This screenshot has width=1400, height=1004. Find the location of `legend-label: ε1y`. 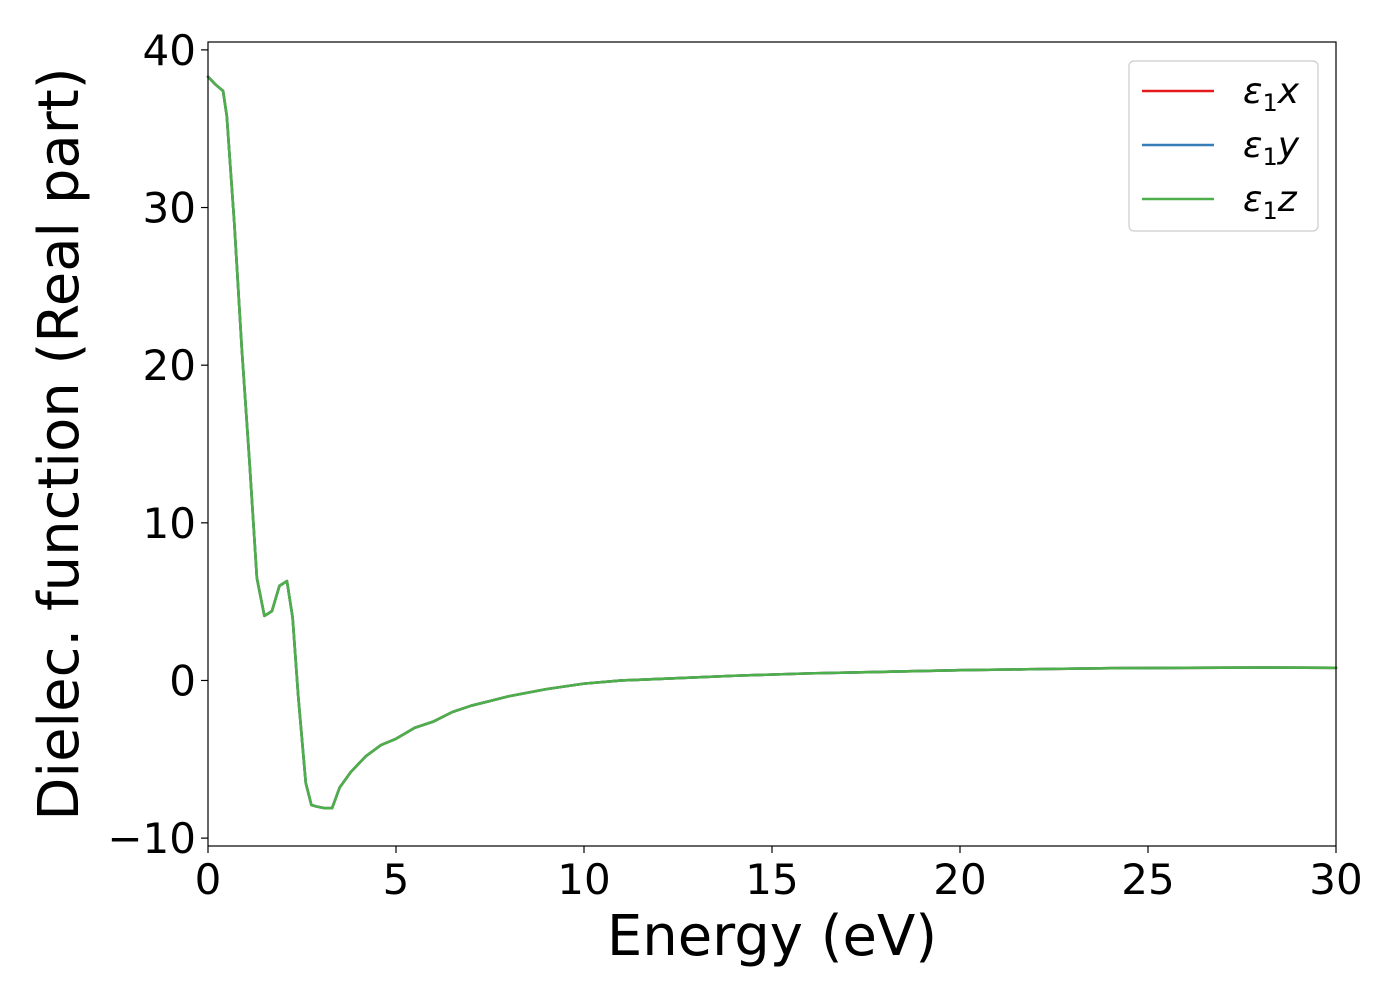

legend-label: ε1y is located at coordinates (1271, 148).